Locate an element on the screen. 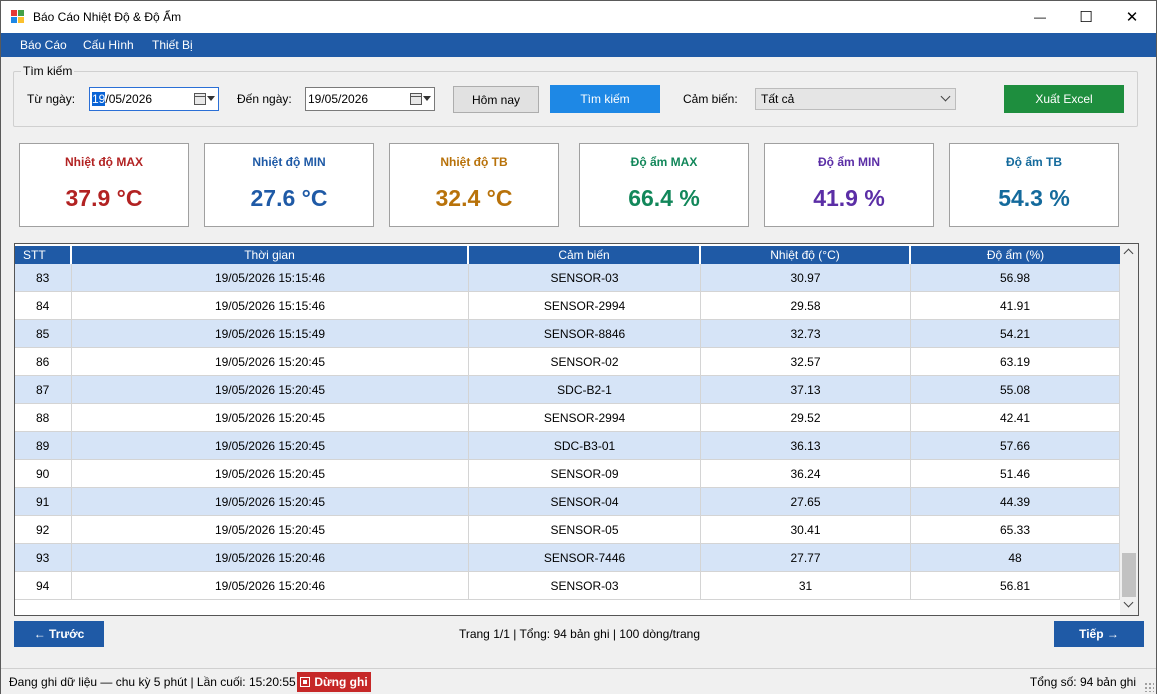 This screenshot has width=1157, height=694. resize-grip-icon is located at coordinates (1149, 687).